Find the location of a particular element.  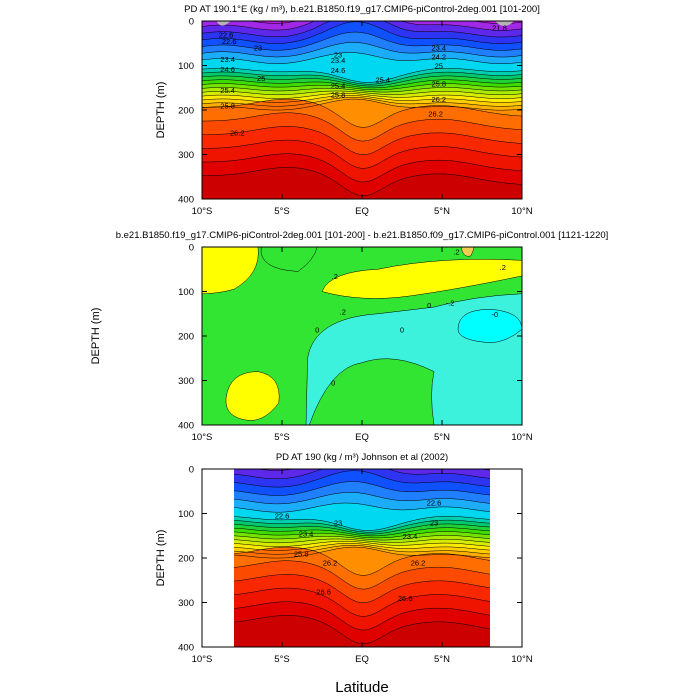

contour-label: 25 is located at coordinates (261, 78).